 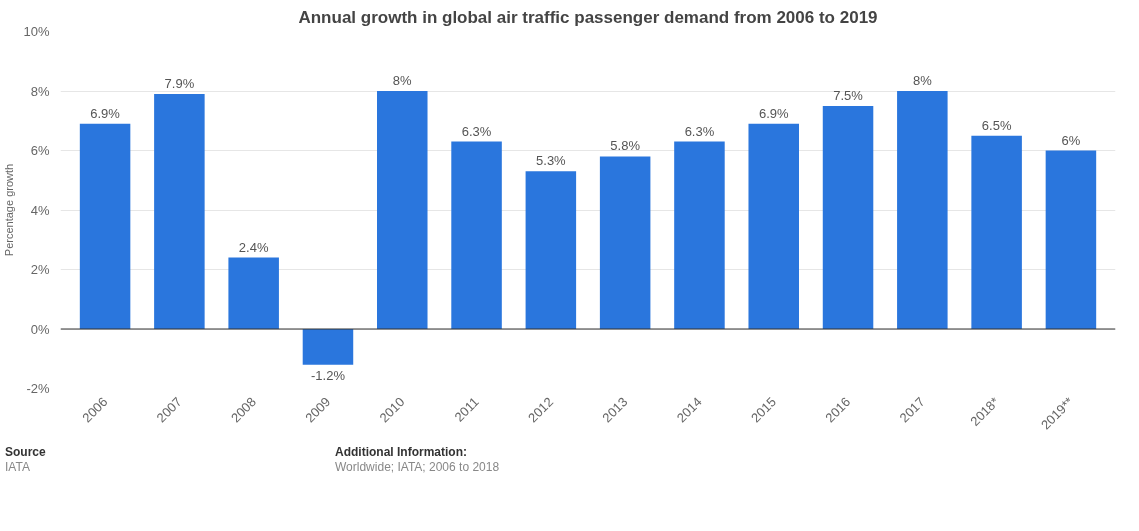 What do you see at coordinates (40, 329) in the screenshot?
I see `y-tick-label: 0%` at bounding box center [40, 329].